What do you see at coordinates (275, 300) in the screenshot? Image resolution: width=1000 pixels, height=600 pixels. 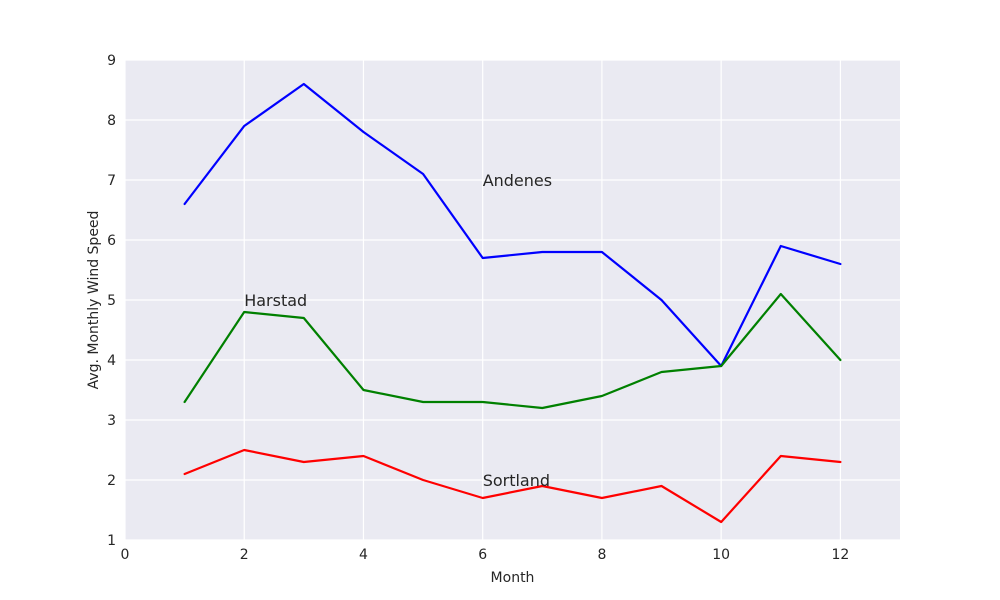 I see `annotation-label: Harstad` at bounding box center [275, 300].